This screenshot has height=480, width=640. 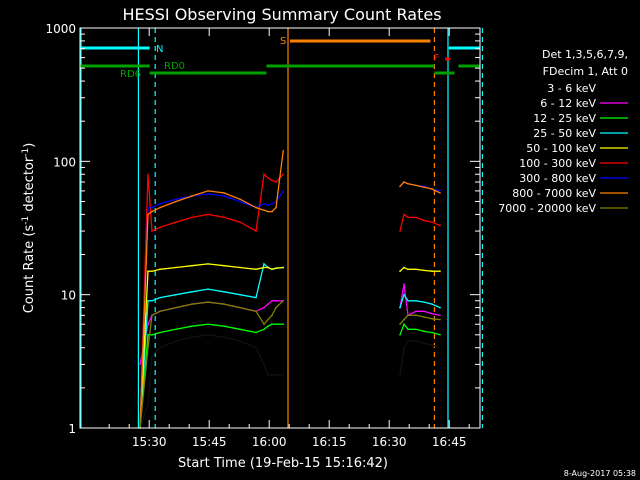 I want to click on night-flag-label: N, so click(x=159, y=49).